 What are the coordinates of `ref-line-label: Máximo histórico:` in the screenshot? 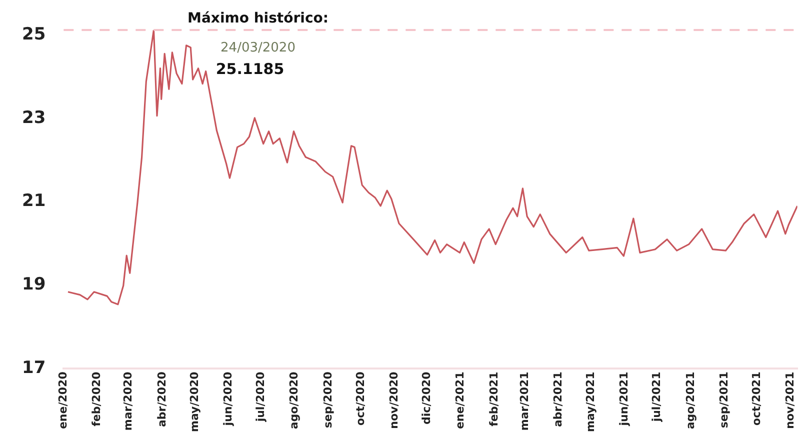 It's located at (258, 18).